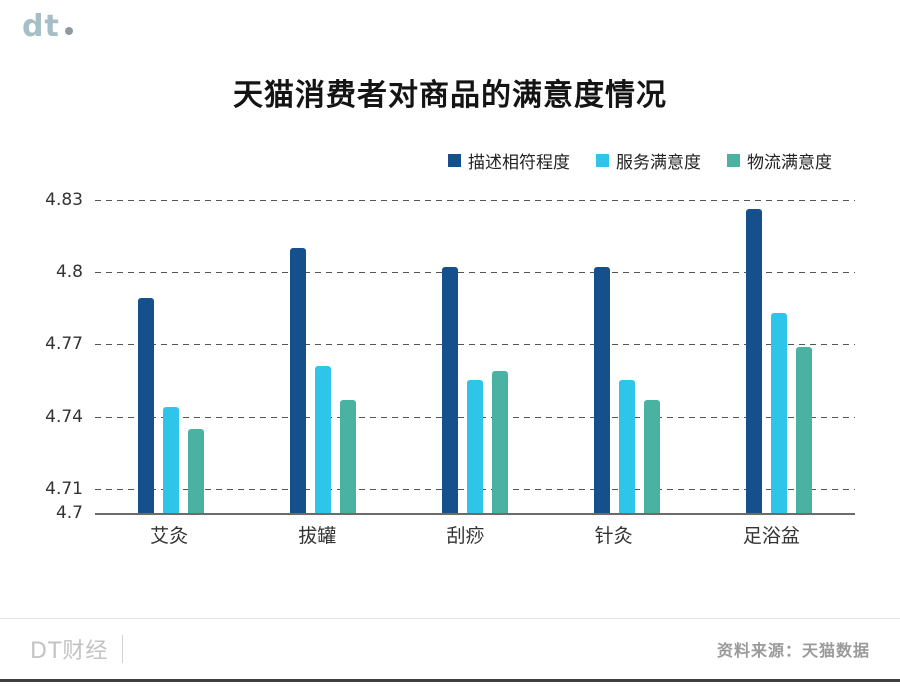  Describe the element at coordinates (450, 95) in the screenshot. I see `chart-title: 天猫消费者对商品的满意度情况` at that location.